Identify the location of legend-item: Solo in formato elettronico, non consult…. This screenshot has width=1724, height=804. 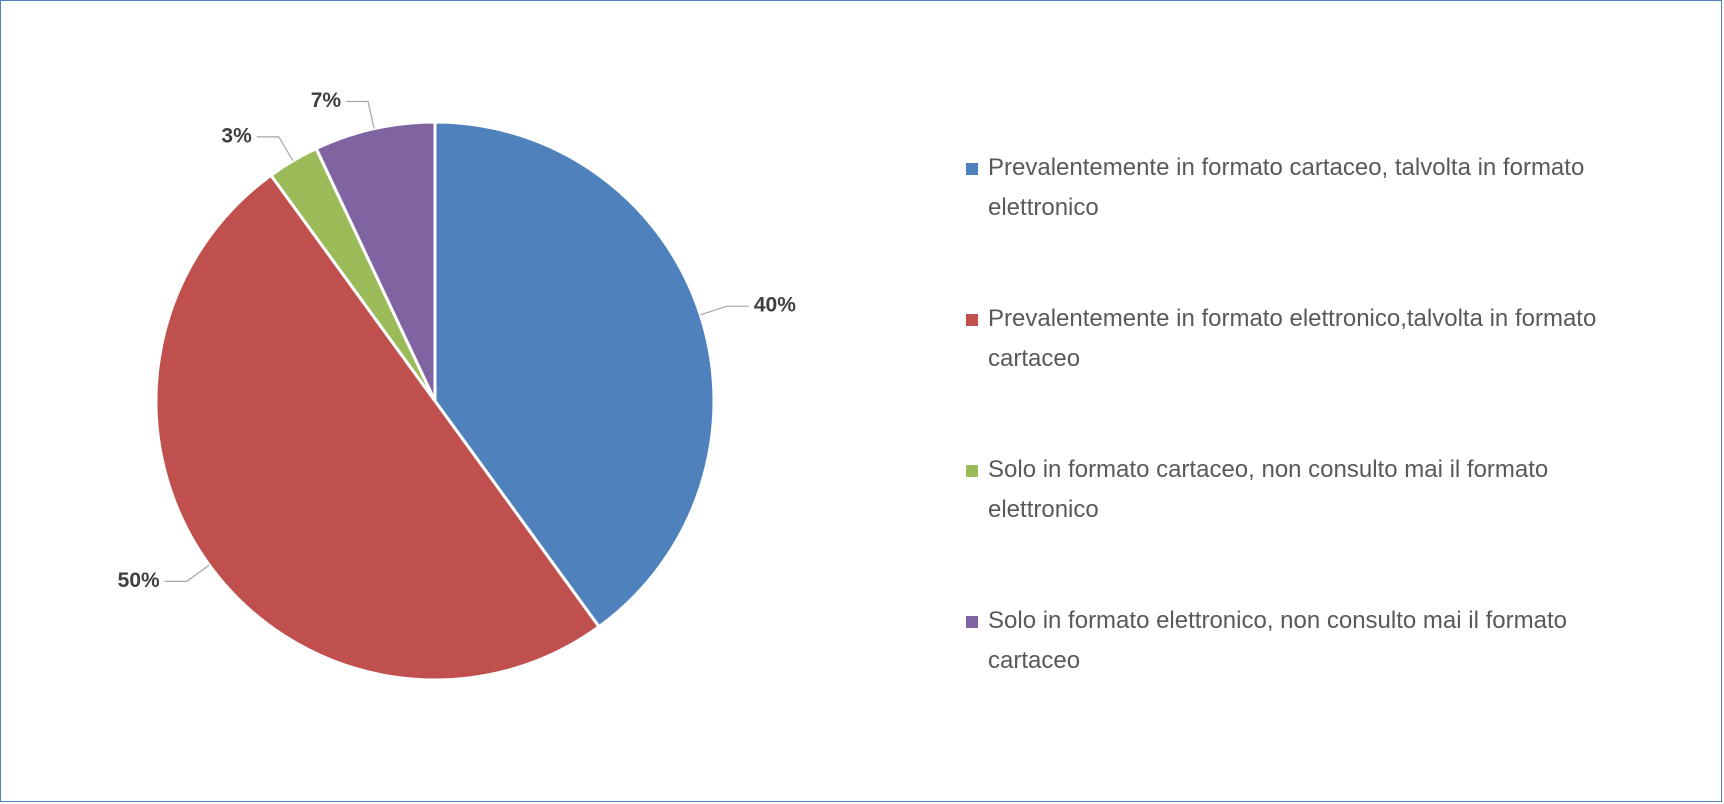
(1286, 676).